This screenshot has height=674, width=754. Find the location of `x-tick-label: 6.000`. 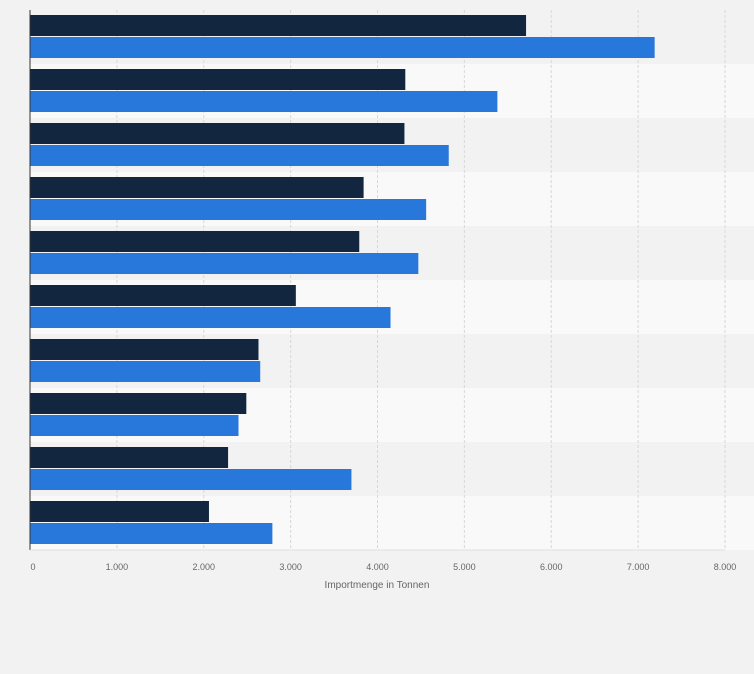

x-tick-label: 6.000 is located at coordinates (551, 567).